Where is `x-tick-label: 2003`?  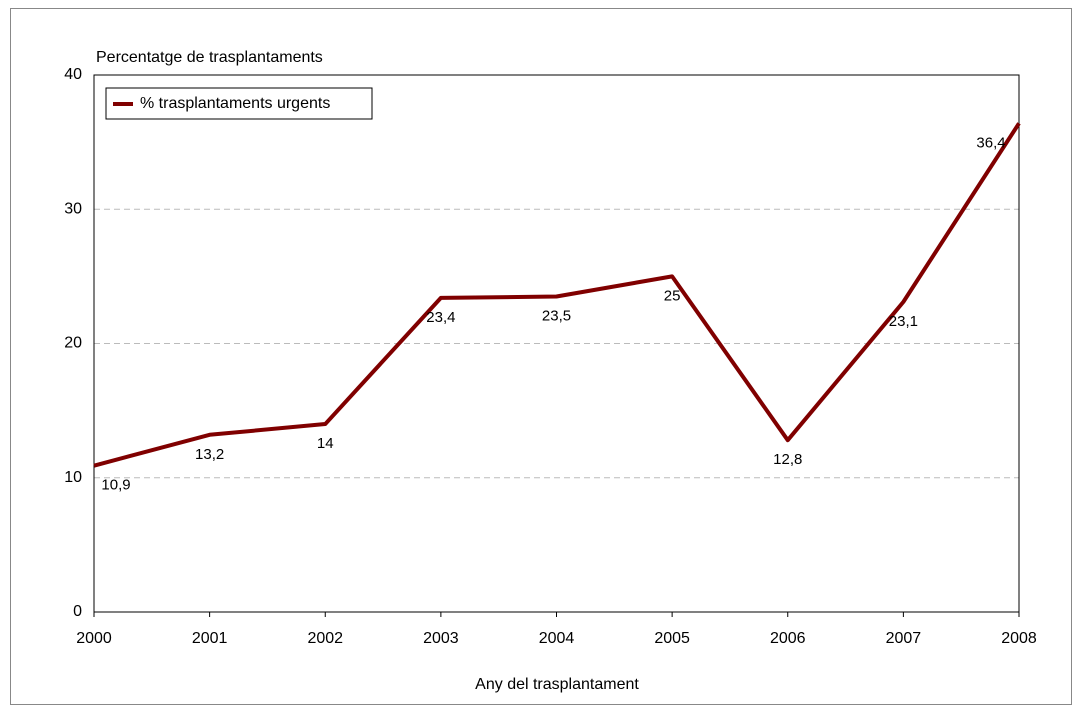
x-tick-label: 2003 is located at coordinates (441, 638).